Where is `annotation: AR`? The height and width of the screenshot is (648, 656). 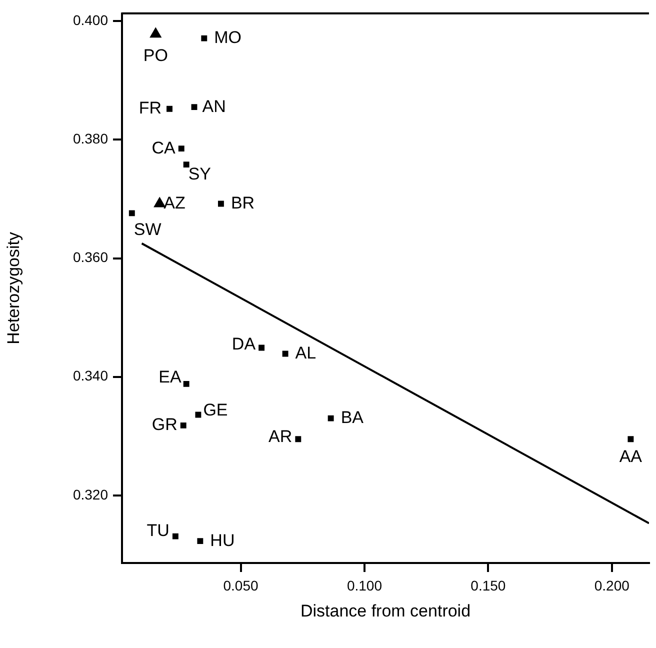
annotation: AR is located at coordinates (280, 436).